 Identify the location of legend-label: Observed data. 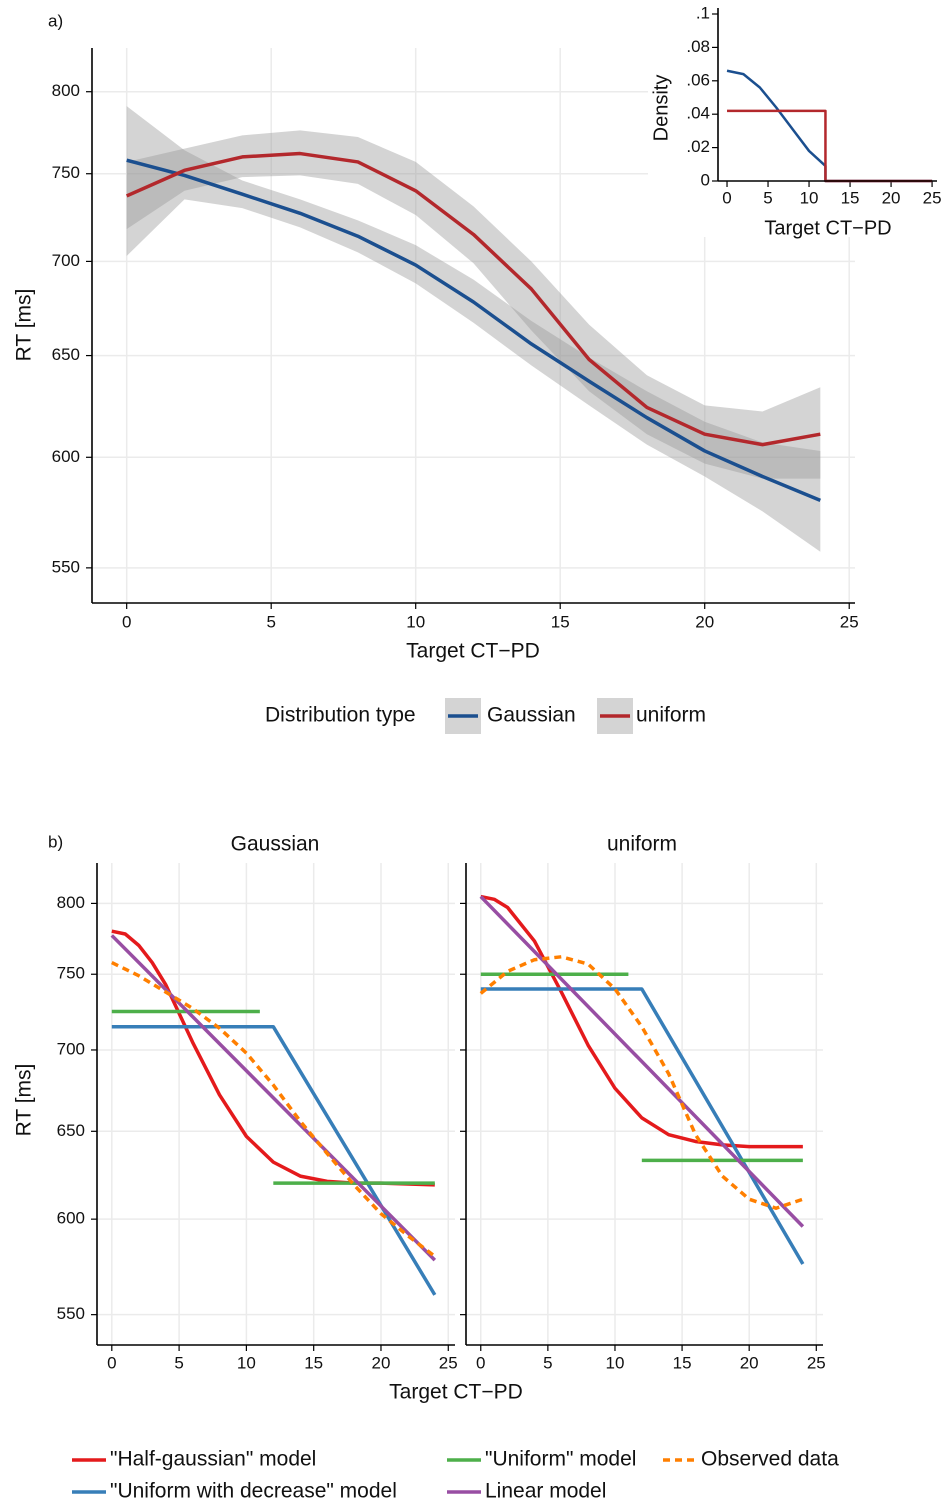
(770, 1459).